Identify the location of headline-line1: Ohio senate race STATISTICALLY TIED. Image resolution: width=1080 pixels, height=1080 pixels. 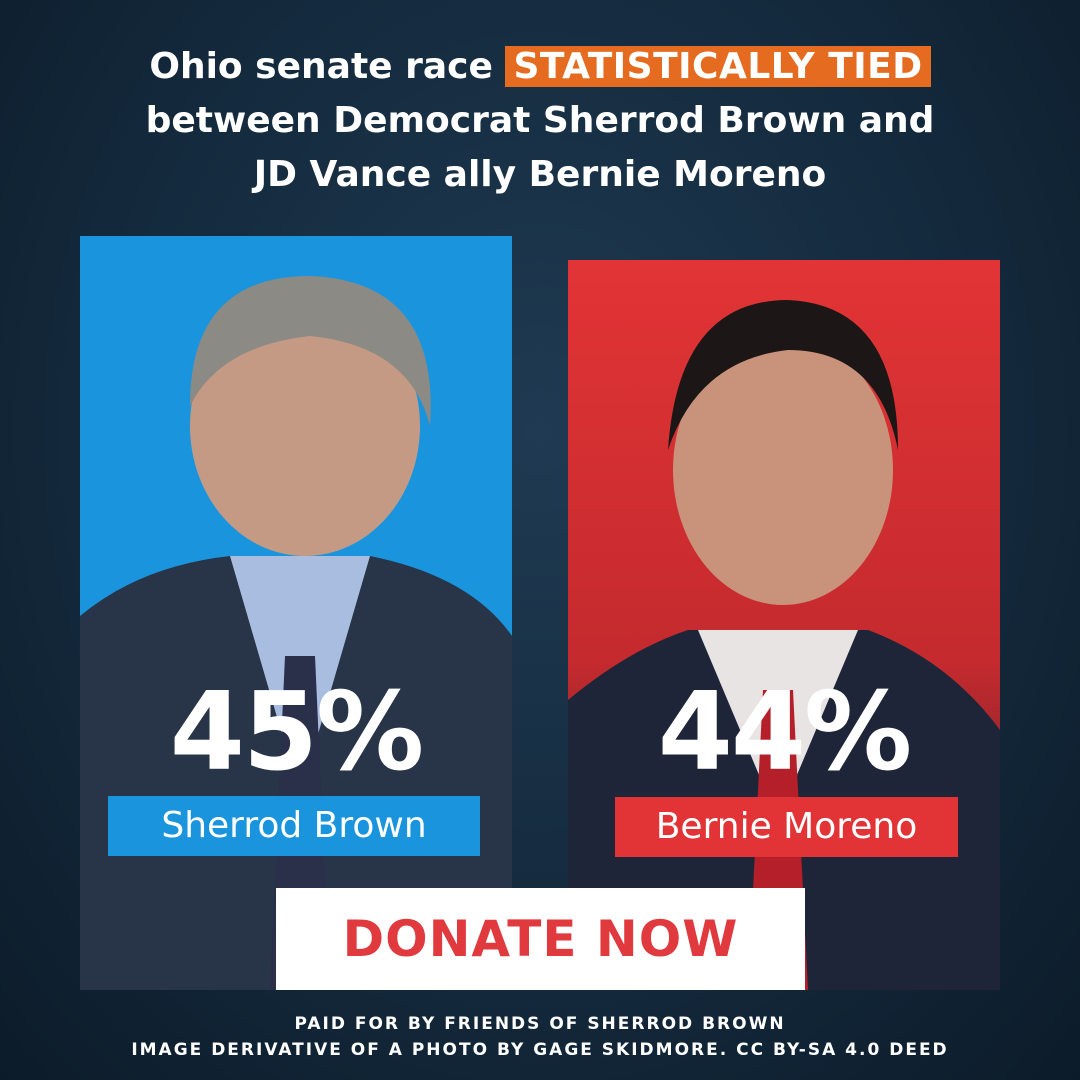
(540, 67).